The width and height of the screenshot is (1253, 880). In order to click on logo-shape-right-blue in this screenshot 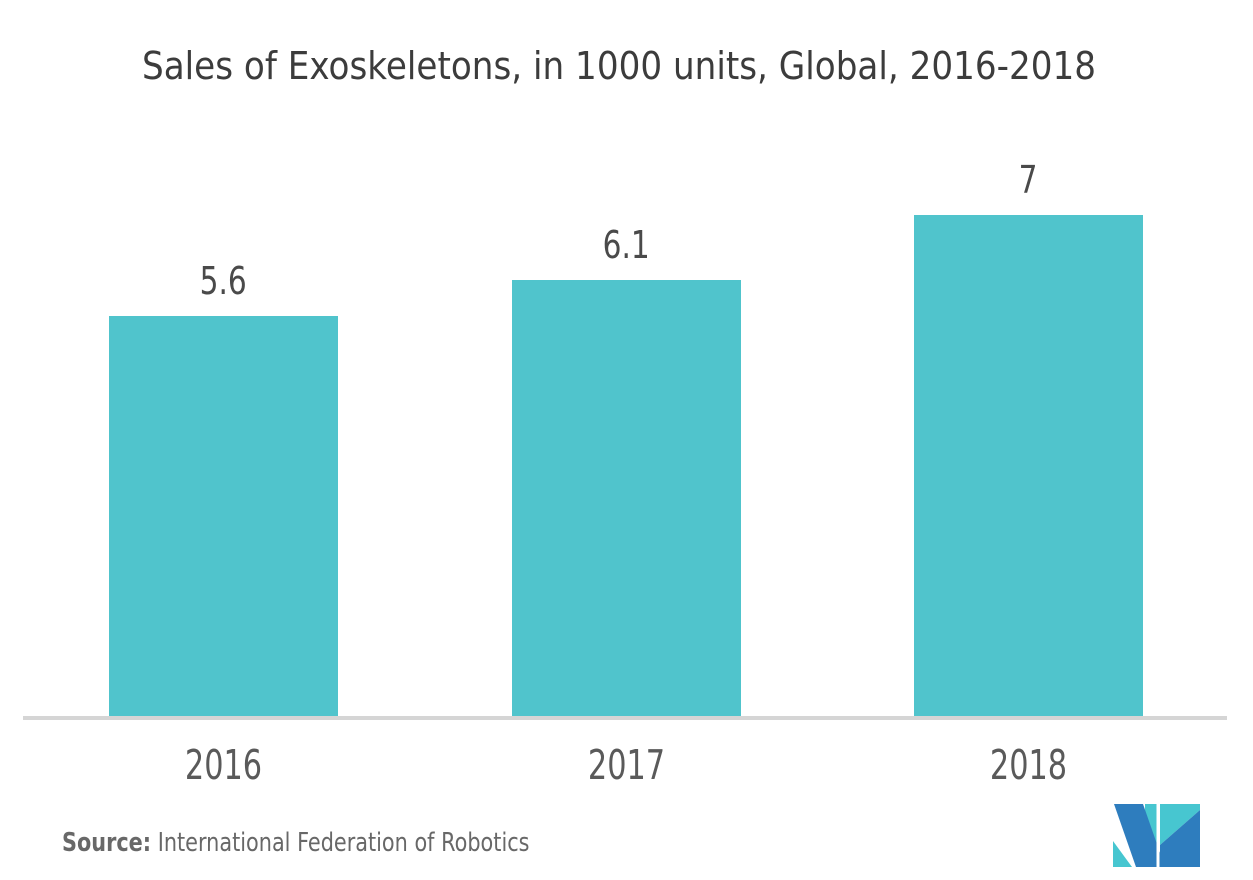, I will do `click(1180, 838)`.